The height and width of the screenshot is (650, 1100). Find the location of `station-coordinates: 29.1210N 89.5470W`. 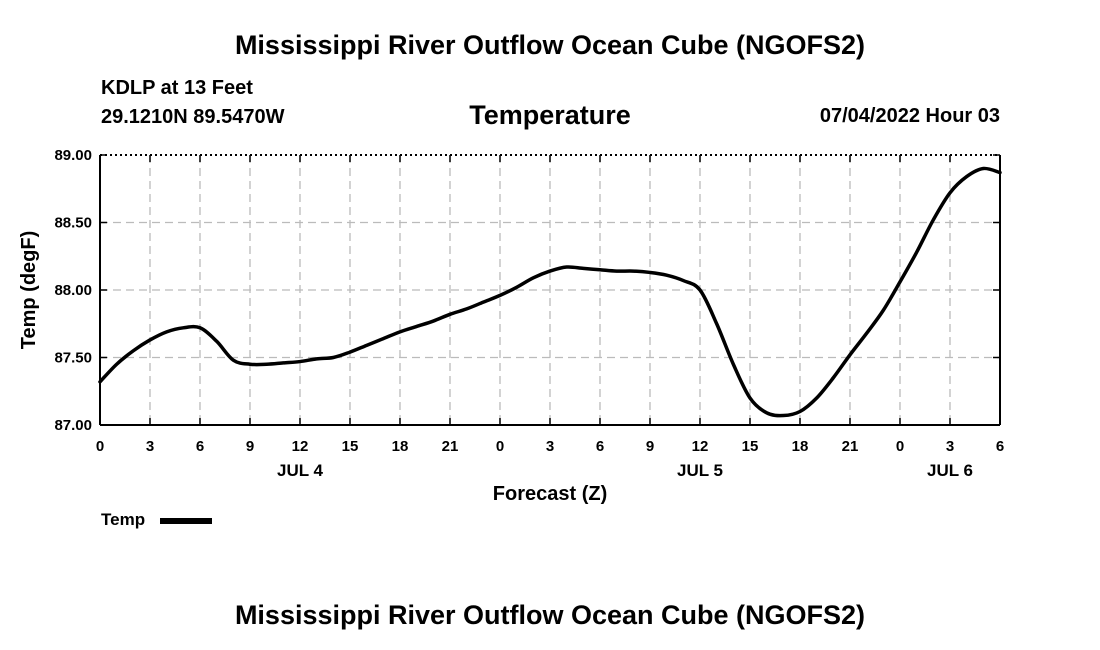

station-coordinates: 29.1210N 89.5470W is located at coordinates (193, 117).